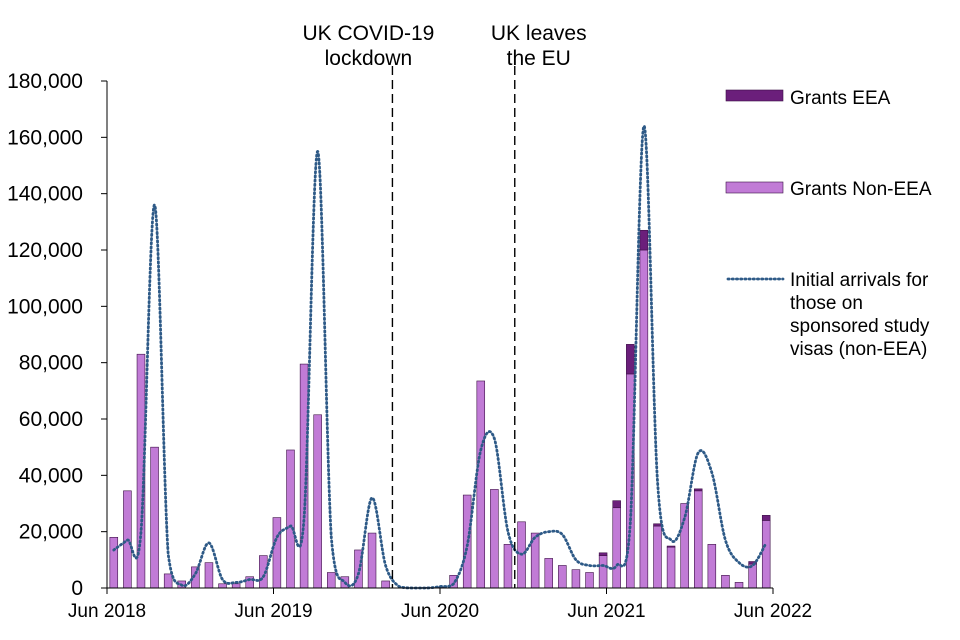 The image size is (960, 640). What do you see at coordinates (754, 95) in the screenshot?
I see `legend-swatch-grants-eea` at bounding box center [754, 95].